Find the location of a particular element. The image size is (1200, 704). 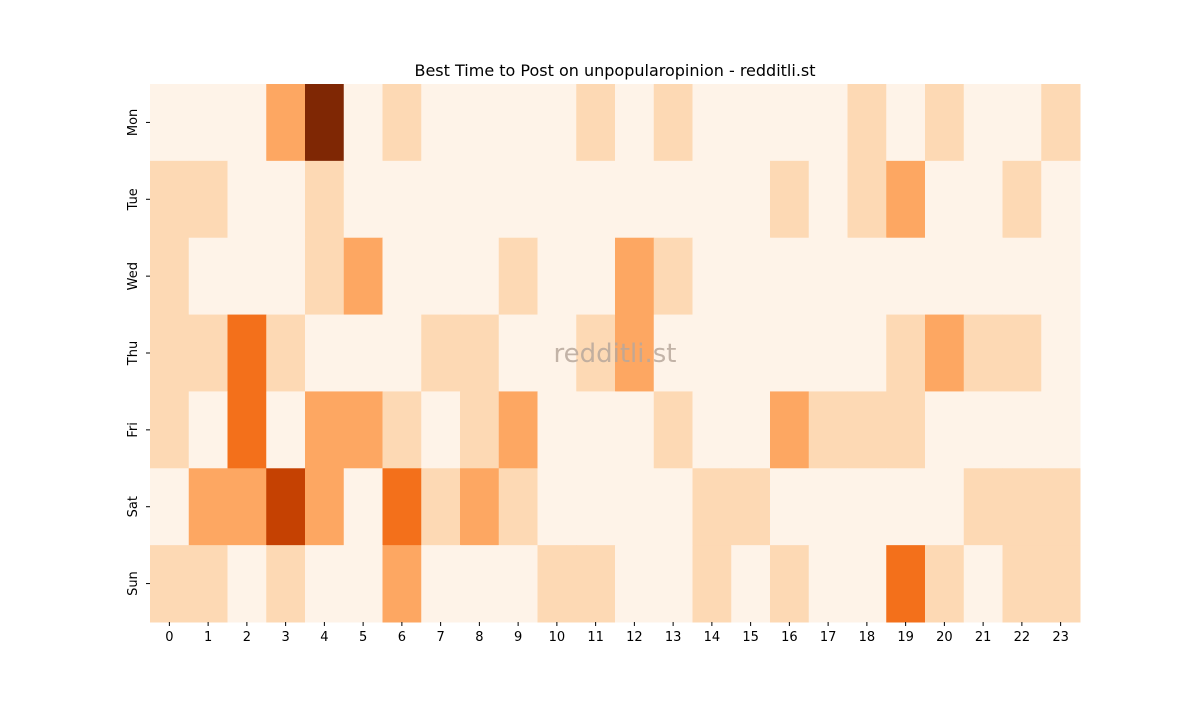

x-tick-label: 9 is located at coordinates (518, 637).